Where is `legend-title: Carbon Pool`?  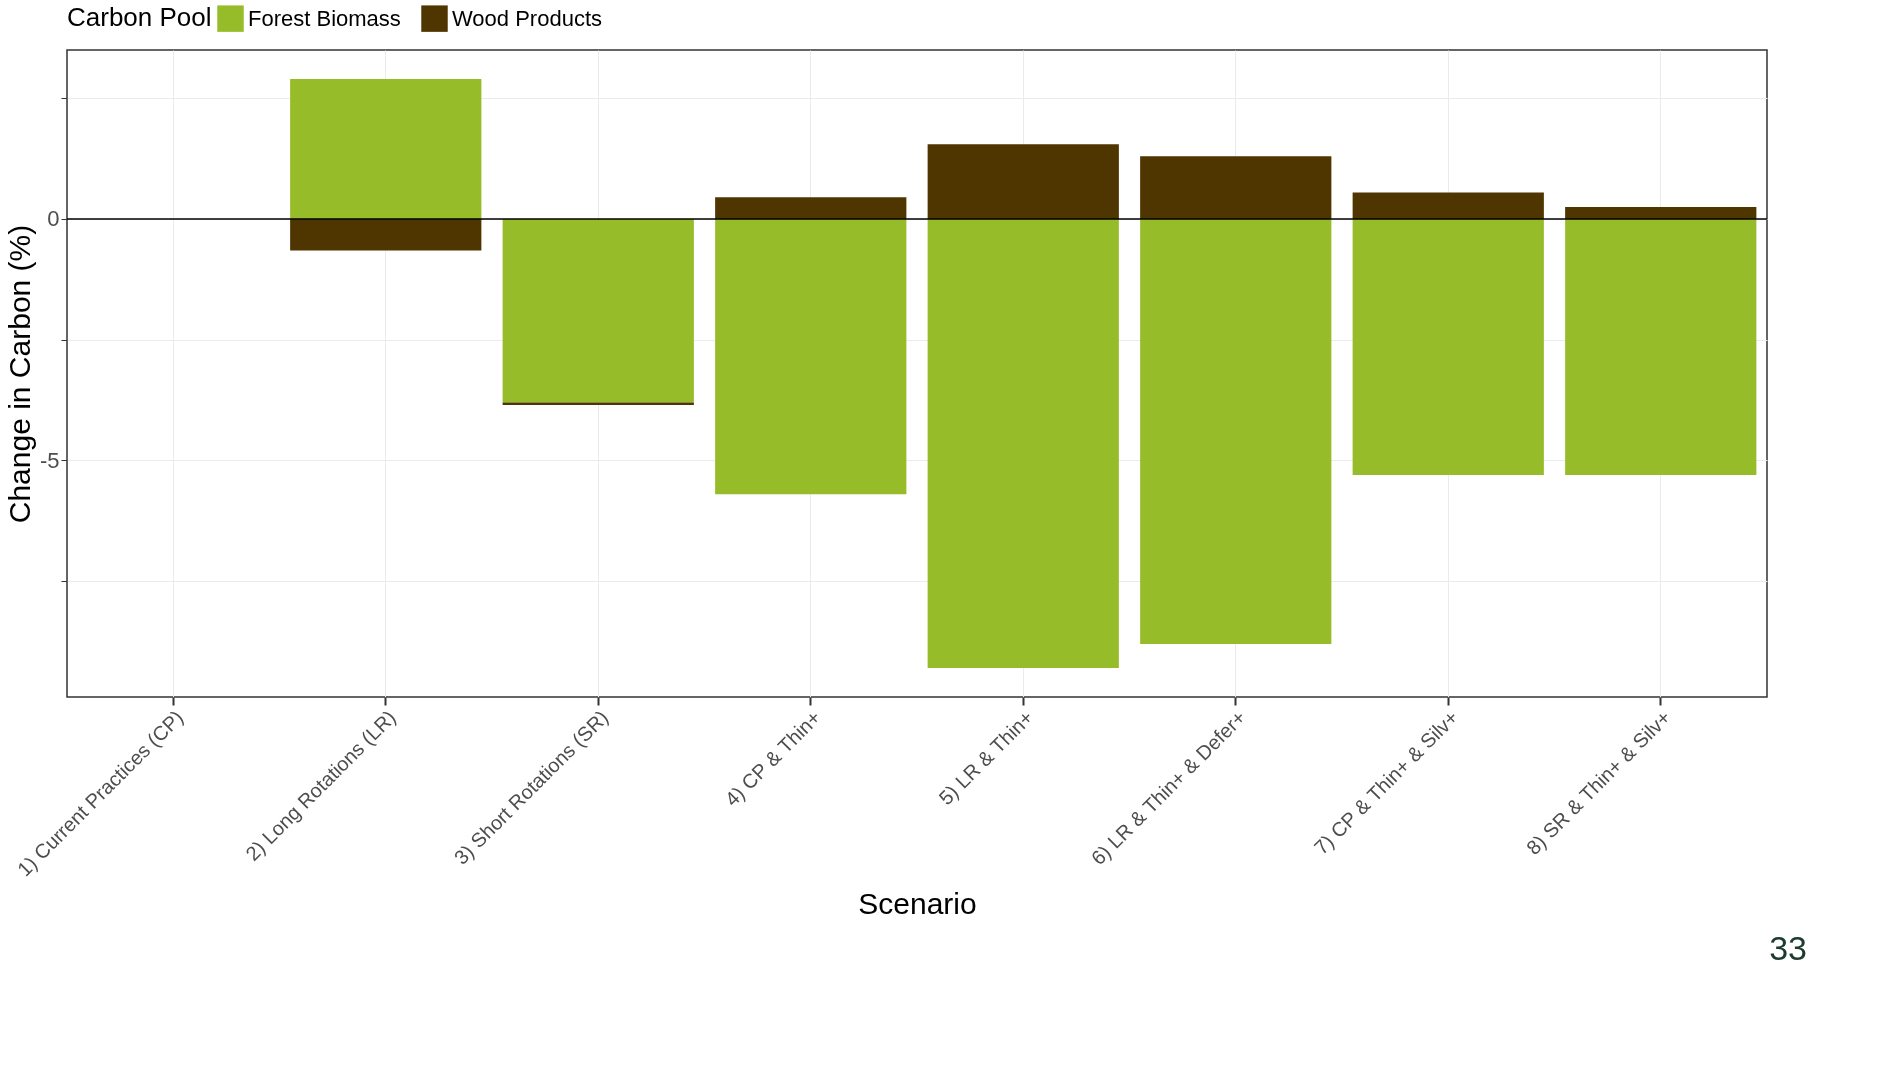
legend-title: Carbon Pool is located at coordinates (139, 17).